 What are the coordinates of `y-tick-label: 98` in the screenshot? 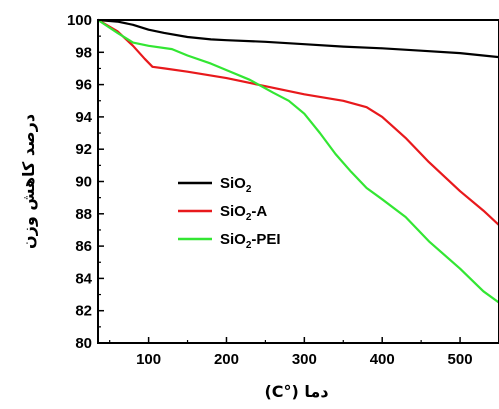 It's located at (83, 52).